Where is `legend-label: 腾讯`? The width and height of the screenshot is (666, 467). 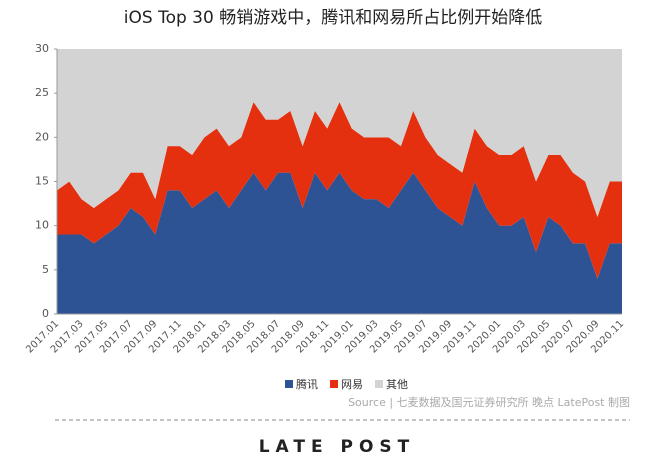 legend-label: 腾讯 is located at coordinates (307, 384).